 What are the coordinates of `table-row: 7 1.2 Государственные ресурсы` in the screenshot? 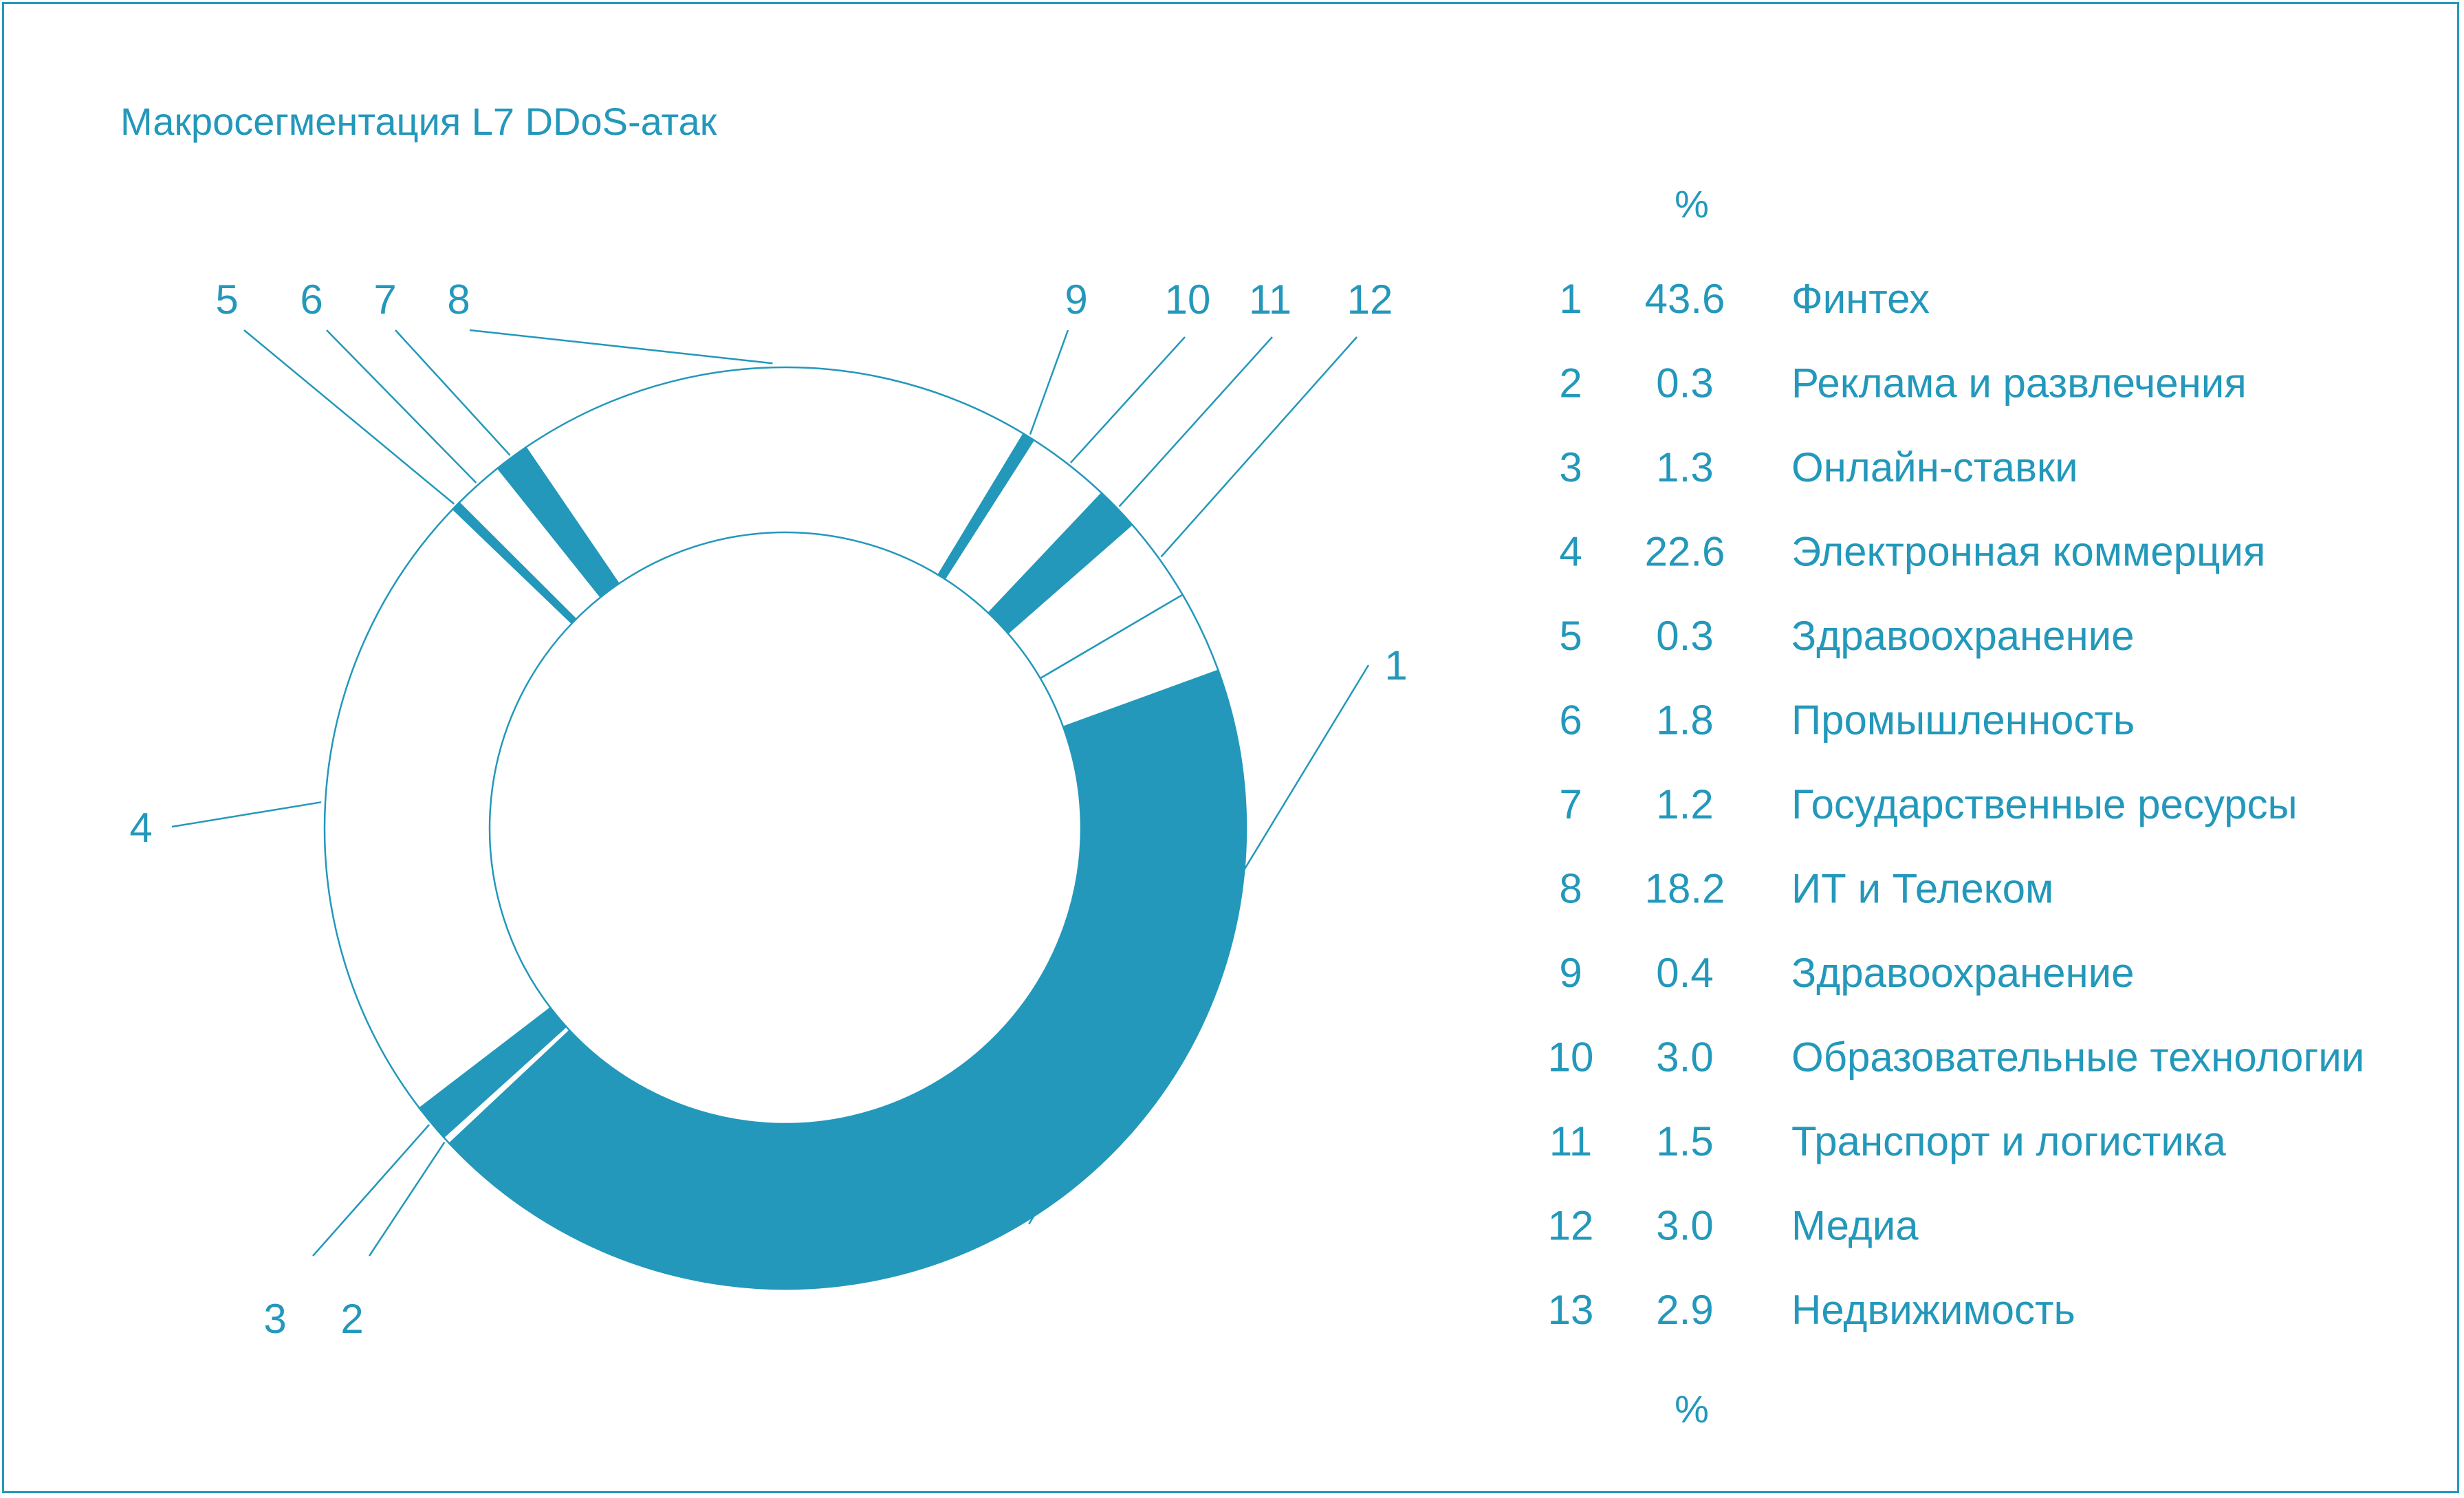 It's located at (1928, 804).